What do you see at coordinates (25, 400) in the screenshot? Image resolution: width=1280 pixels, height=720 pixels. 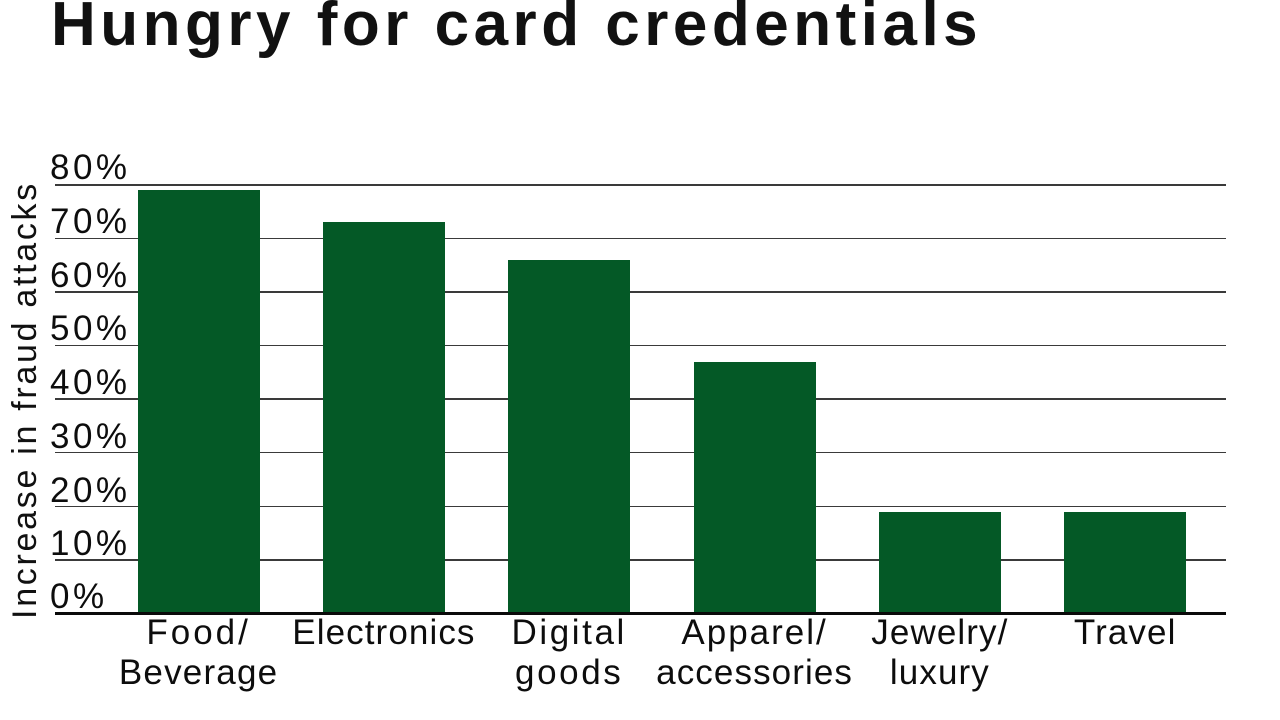 I see `svg-text: Increase in fraud attacks` at bounding box center [25, 400].